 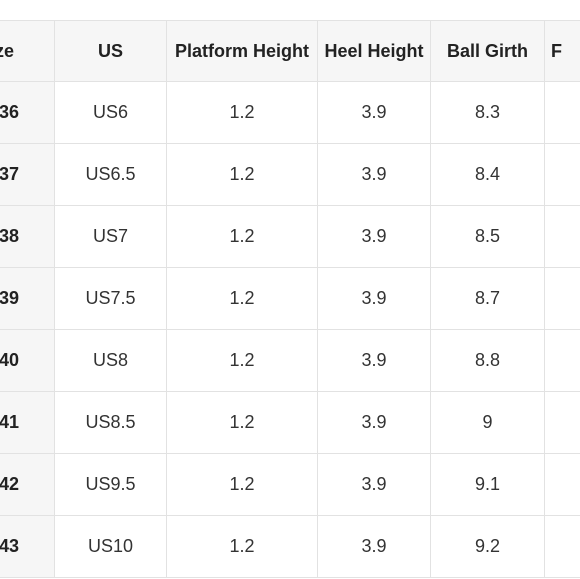 What do you see at coordinates (488, 423) in the screenshot?
I see `table-cell: 9` at bounding box center [488, 423].